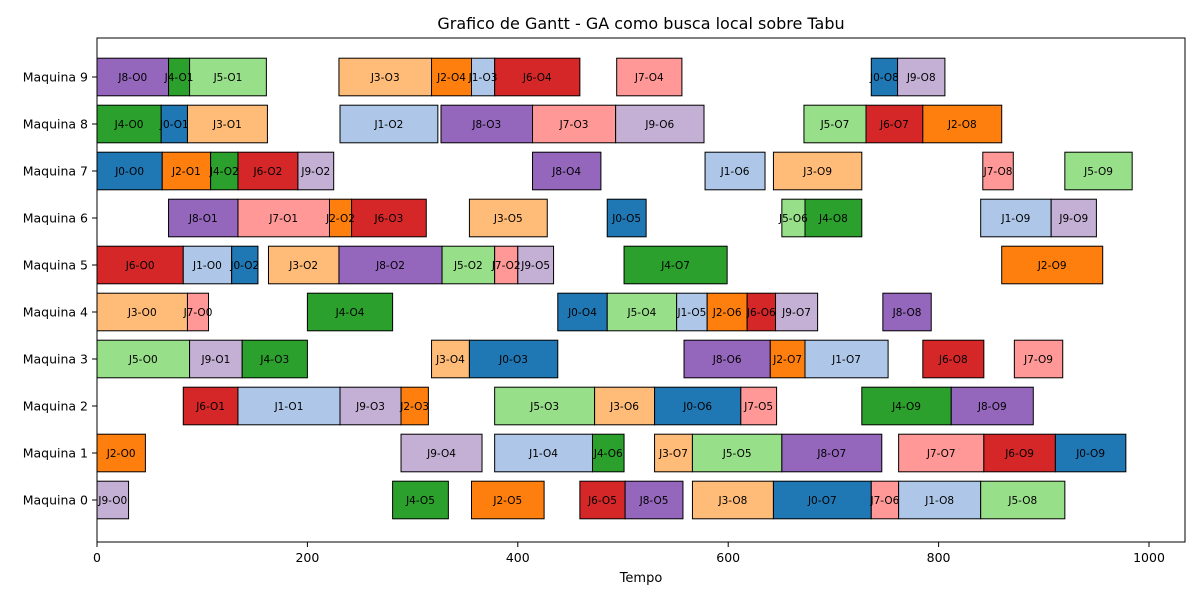  Describe the element at coordinates (1016, 219) in the screenshot. I see `task-label: J1-O9` at that location.